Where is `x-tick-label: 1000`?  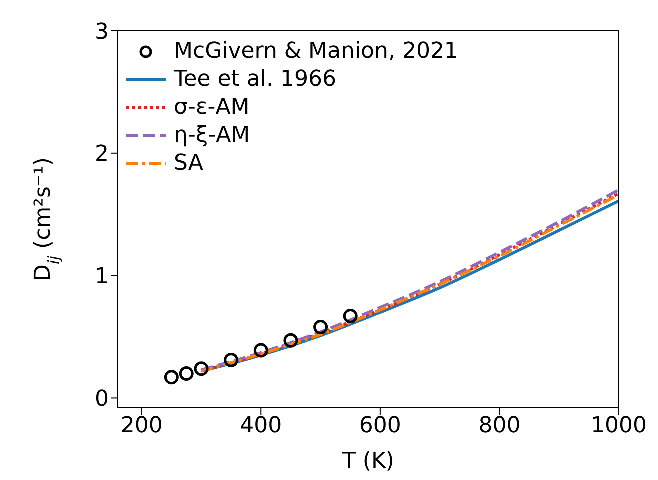 x-tick-label: 1000 is located at coordinates (619, 426).